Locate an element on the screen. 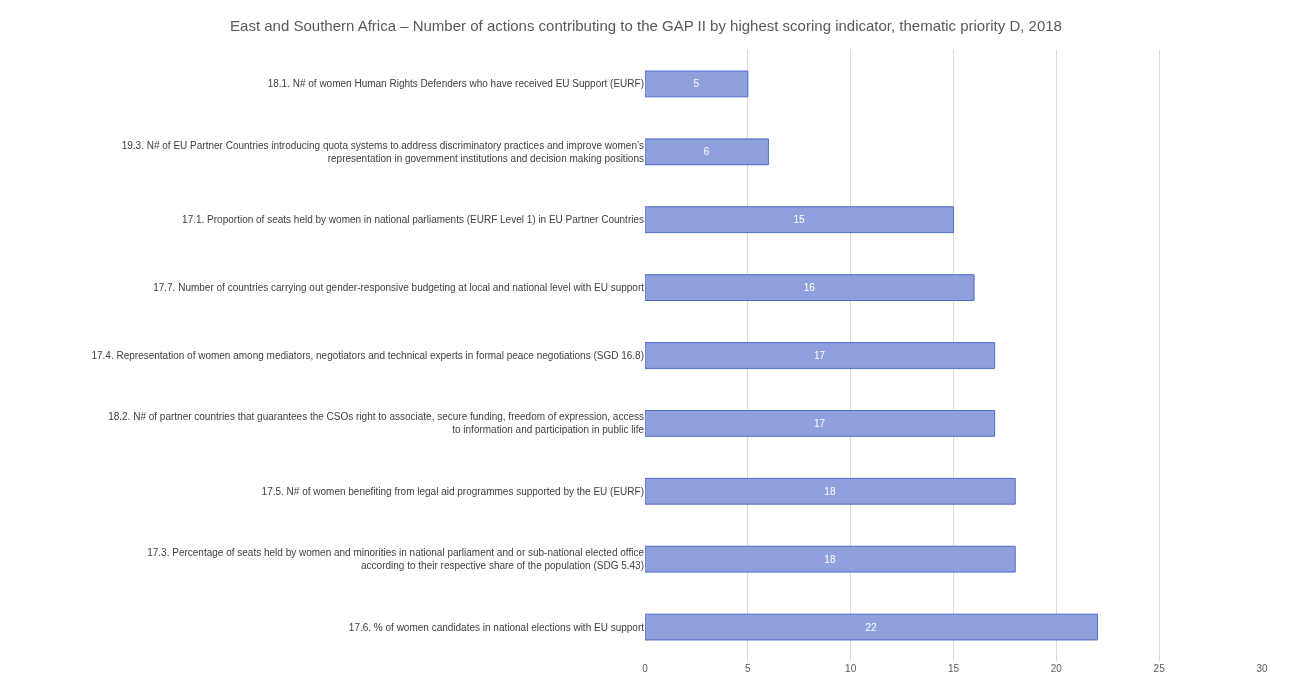 The image size is (1292, 691). y-tick-label: 17.5. N# of women benefiting from legal aid programmes supported by the EU (EURF) is located at coordinates (452, 491).